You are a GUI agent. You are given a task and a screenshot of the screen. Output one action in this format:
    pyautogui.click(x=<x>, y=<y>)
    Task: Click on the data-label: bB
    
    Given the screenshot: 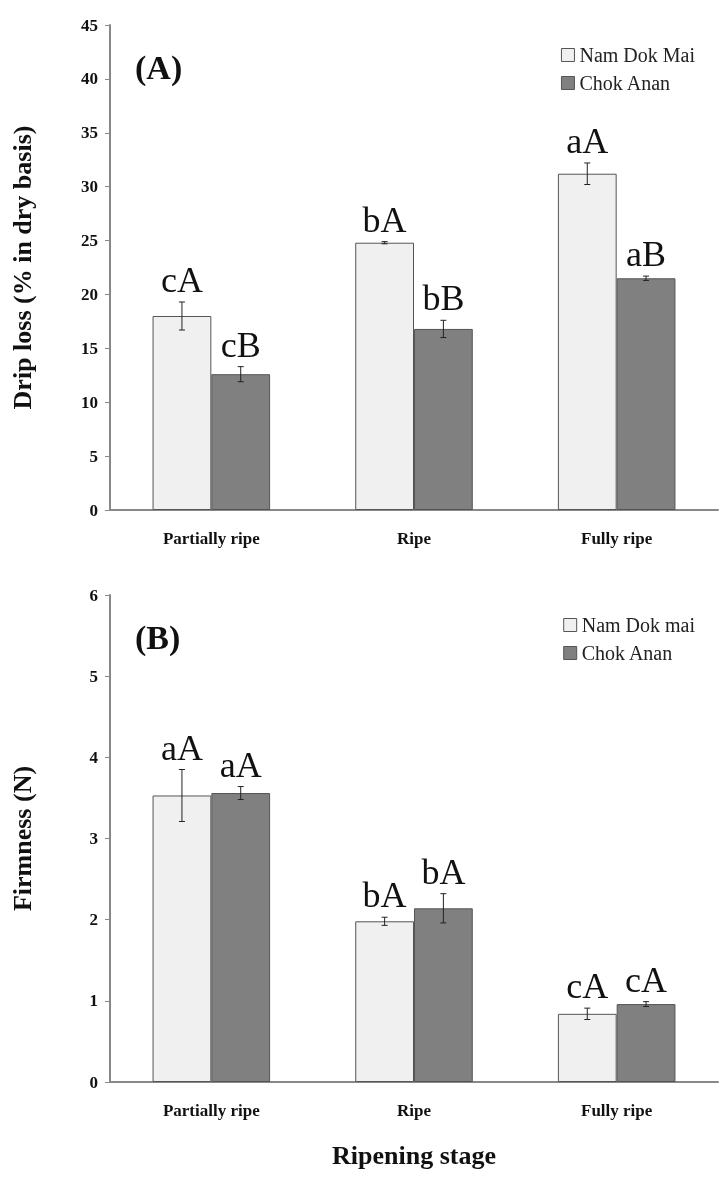 What is the action you would take?
    pyautogui.click(x=443, y=298)
    